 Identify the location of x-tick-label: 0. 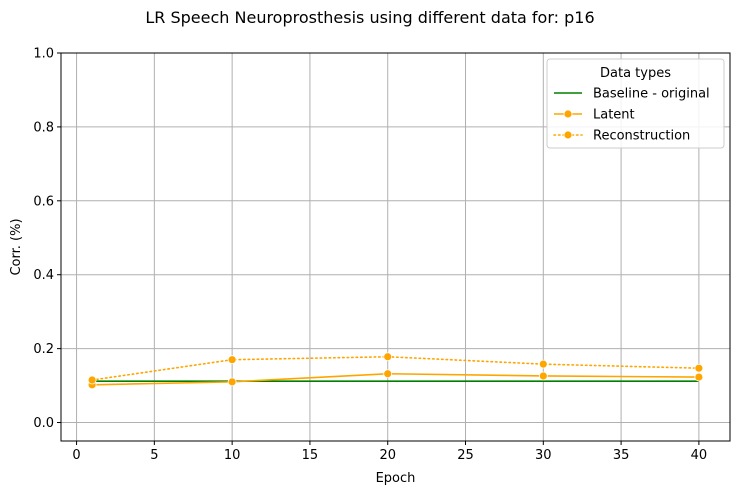
(76, 455).